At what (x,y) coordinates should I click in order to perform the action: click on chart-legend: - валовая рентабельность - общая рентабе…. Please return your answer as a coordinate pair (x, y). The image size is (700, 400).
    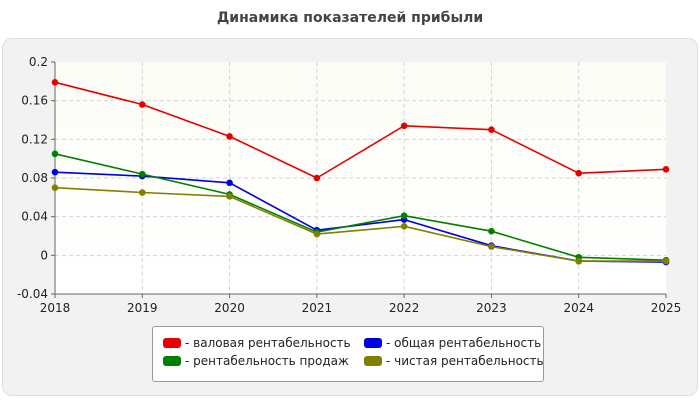
    Looking at the image, I should click on (348, 354).